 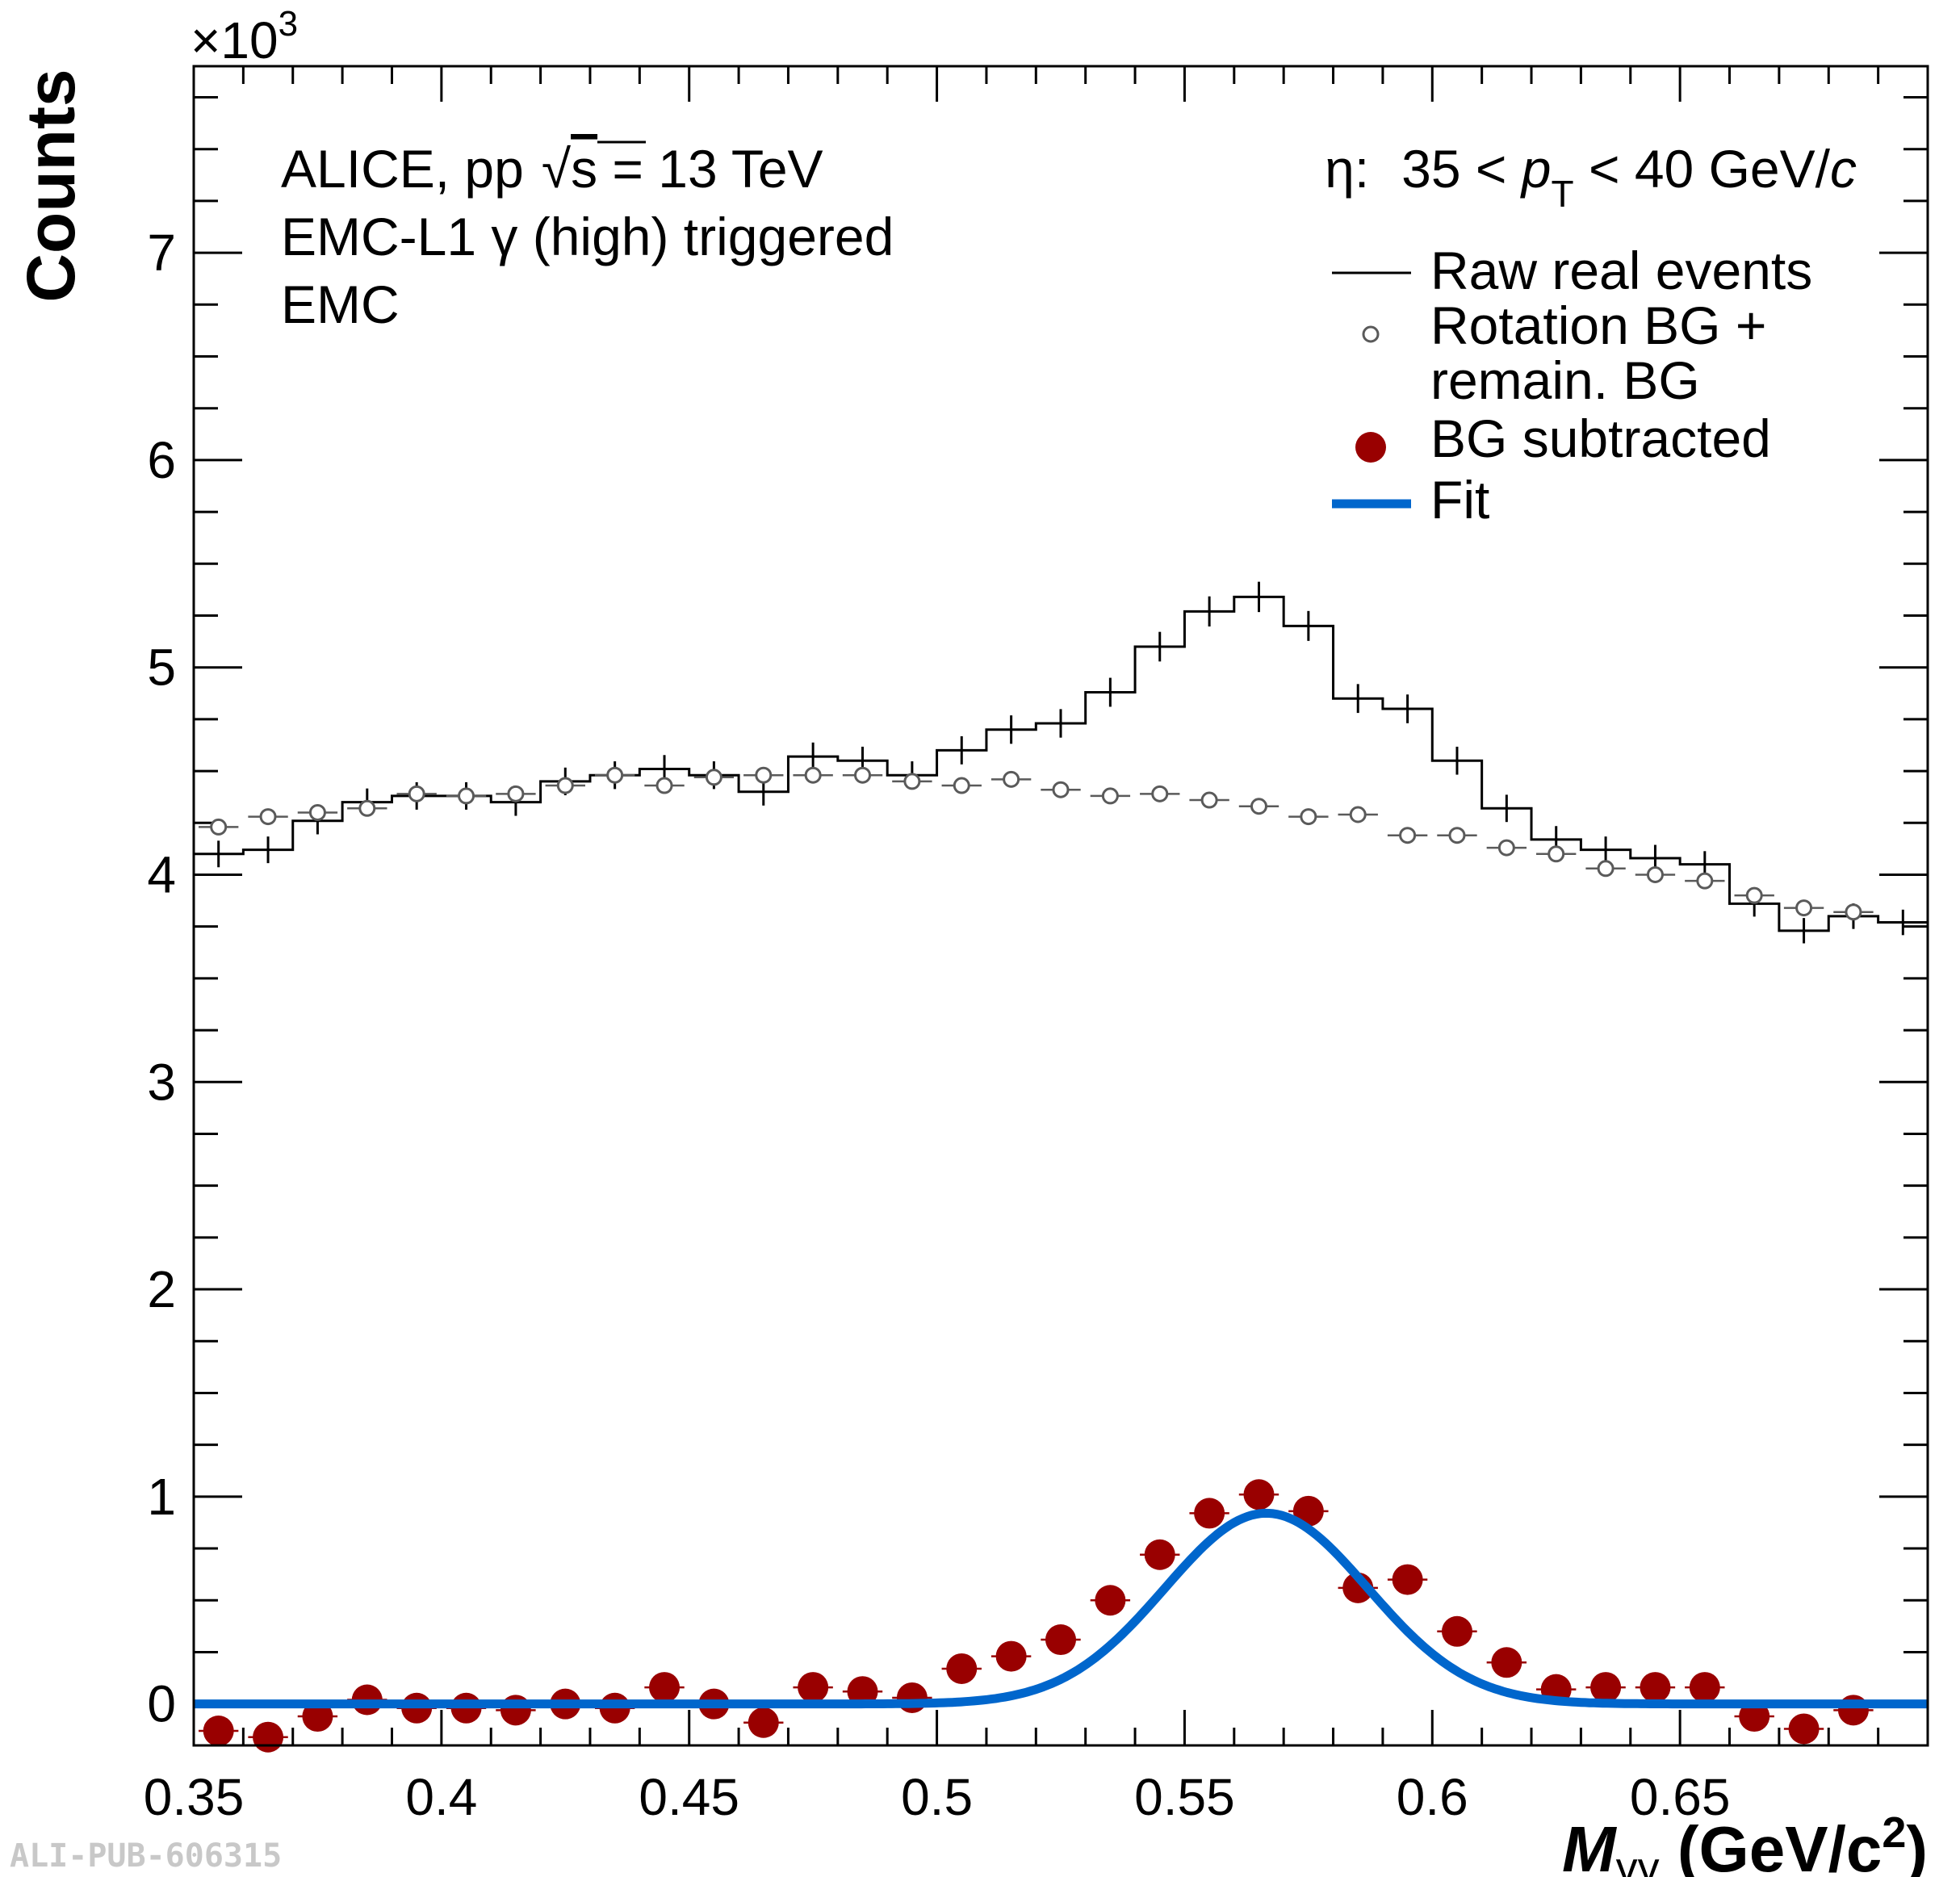 What do you see at coordinates (1184, 1797) in the screenshot?
I see `x-tick-label: 0.55` at bounding box center [1184, 1797].